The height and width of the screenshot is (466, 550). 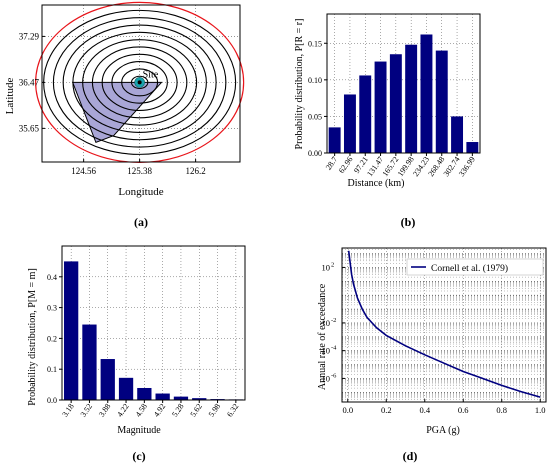 What do you see at coordinates (153, 323) in the screenshot?
I see `panel-c-frame` at bounding box center [153, 323].